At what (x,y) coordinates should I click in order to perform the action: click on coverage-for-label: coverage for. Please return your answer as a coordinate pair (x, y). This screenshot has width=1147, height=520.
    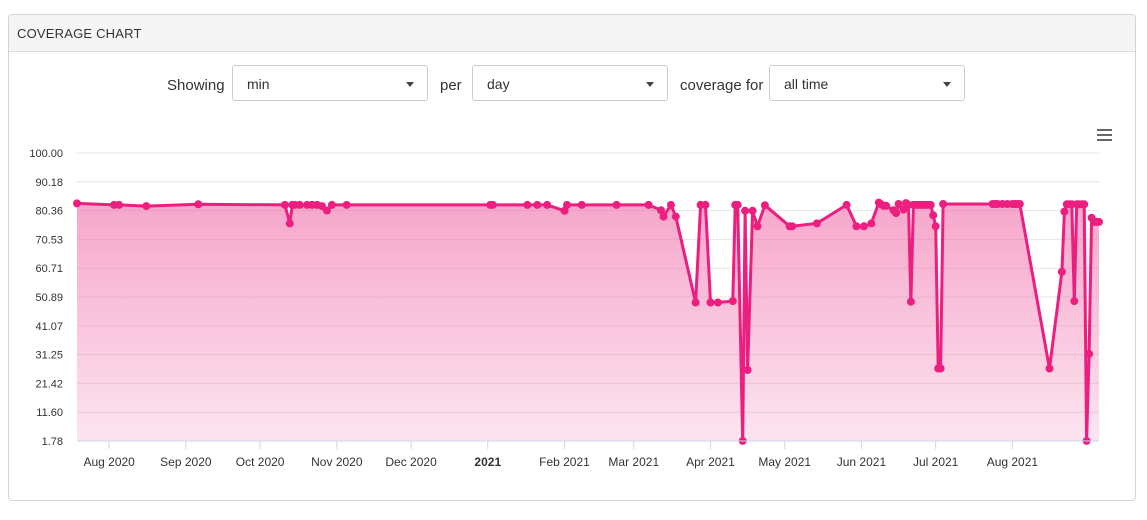
    Looking at the image, I should click on (722, 85).